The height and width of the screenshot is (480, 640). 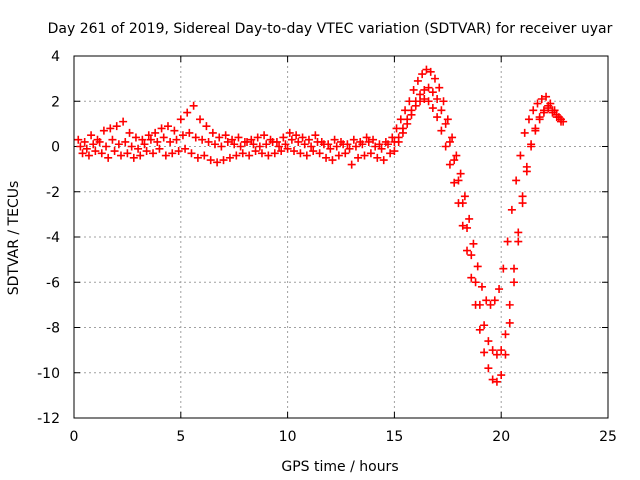 What do you see at coordinates (339, 467) in the screenshot?
I see `x-axis-label: GPS time / hours` at bounding box center [339, 467].